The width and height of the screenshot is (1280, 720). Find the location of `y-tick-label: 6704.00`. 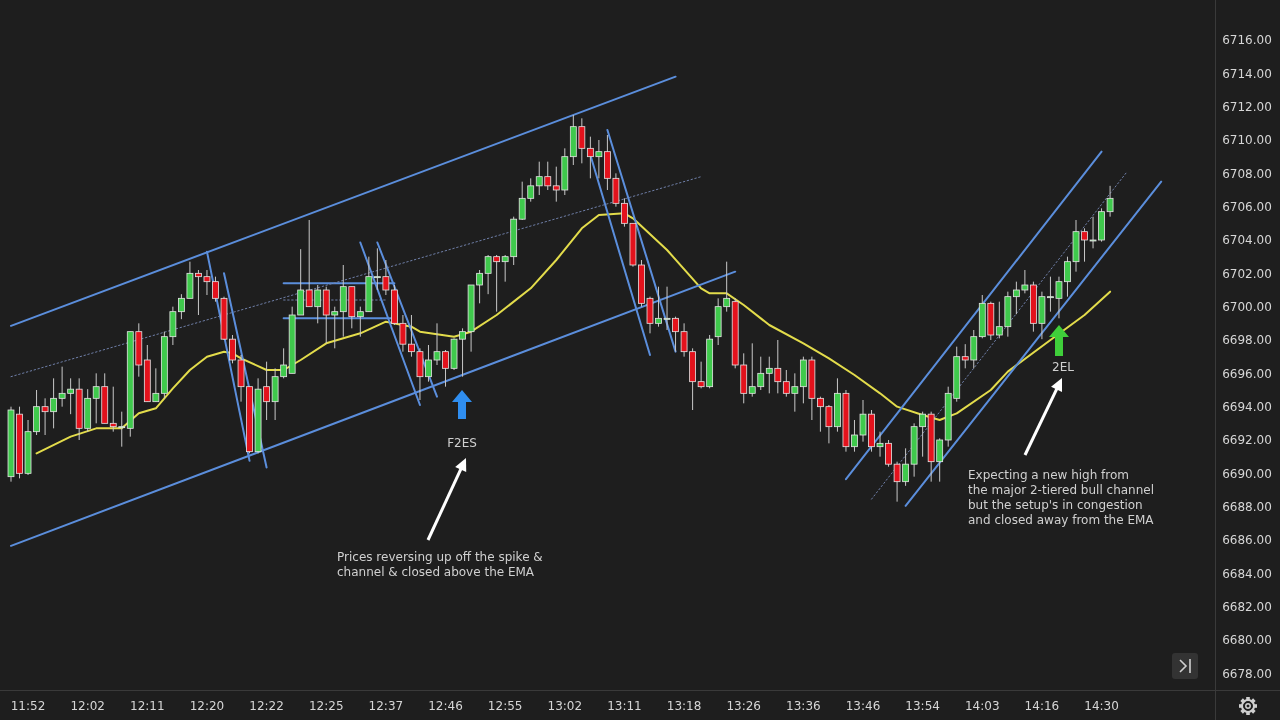

y-tick-label: 6704.00 is located at coordinates (1247, 240).